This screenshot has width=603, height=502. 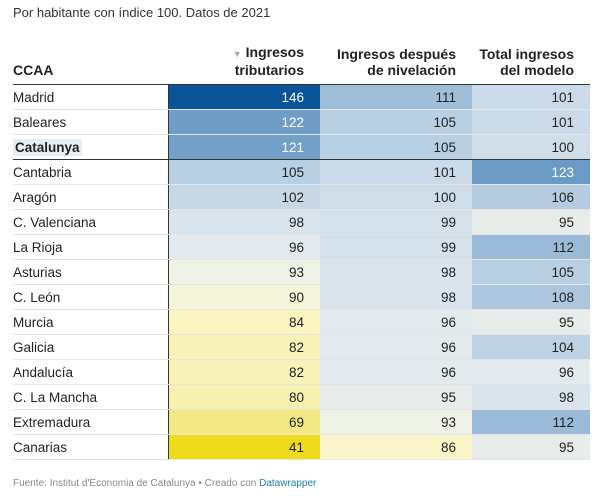 What do you see at coordinates (531, 297) in the screenshot?
I see `value-cell: 108` at bounding box center [531, 297].